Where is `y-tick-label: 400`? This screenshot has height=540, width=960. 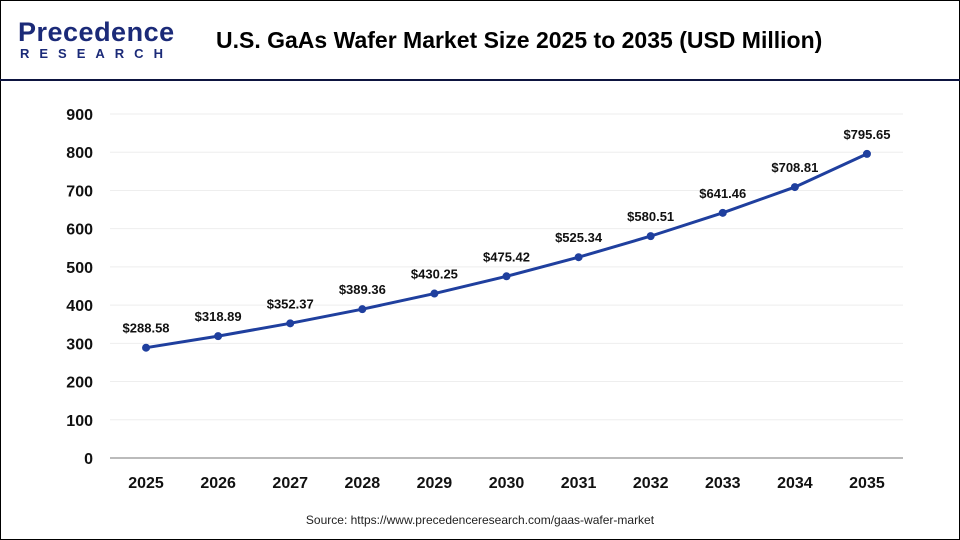
y-tick-label: 400 is located at coordinates (79, 306).